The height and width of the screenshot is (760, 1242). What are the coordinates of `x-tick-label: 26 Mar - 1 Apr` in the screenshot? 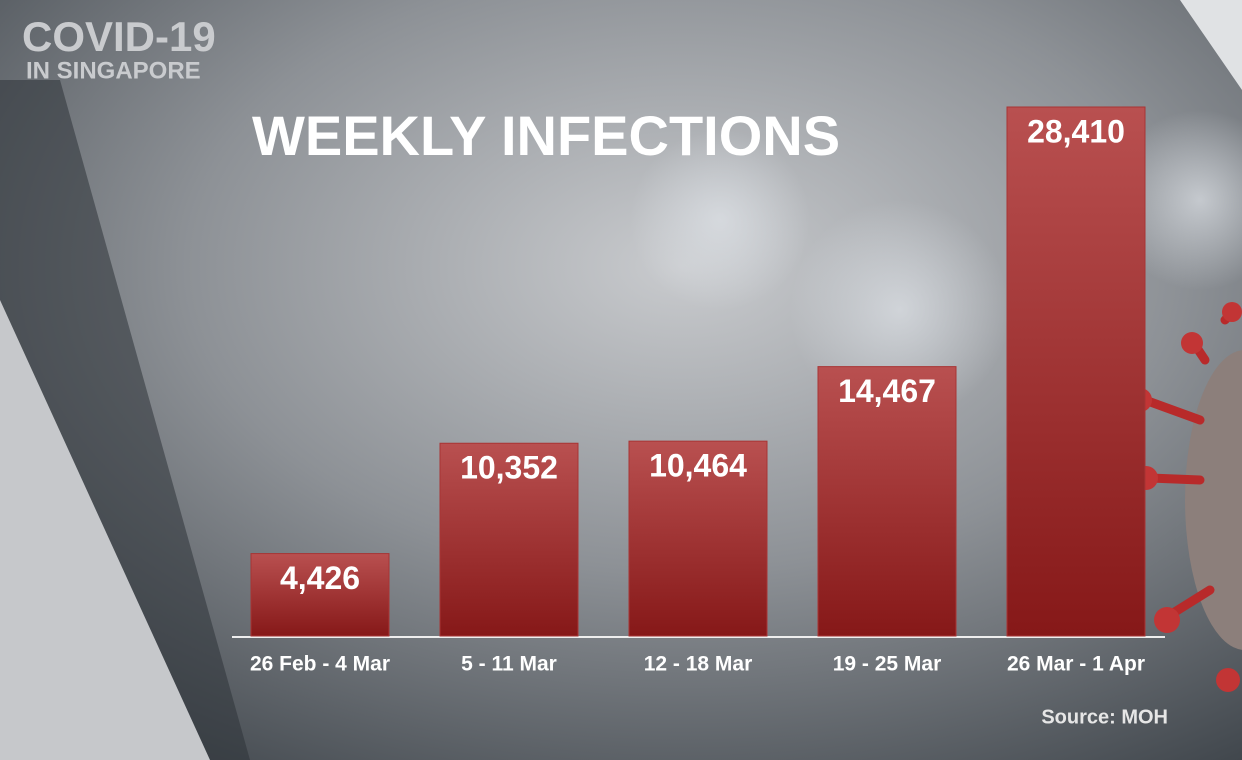 It's located at (1076, 664).